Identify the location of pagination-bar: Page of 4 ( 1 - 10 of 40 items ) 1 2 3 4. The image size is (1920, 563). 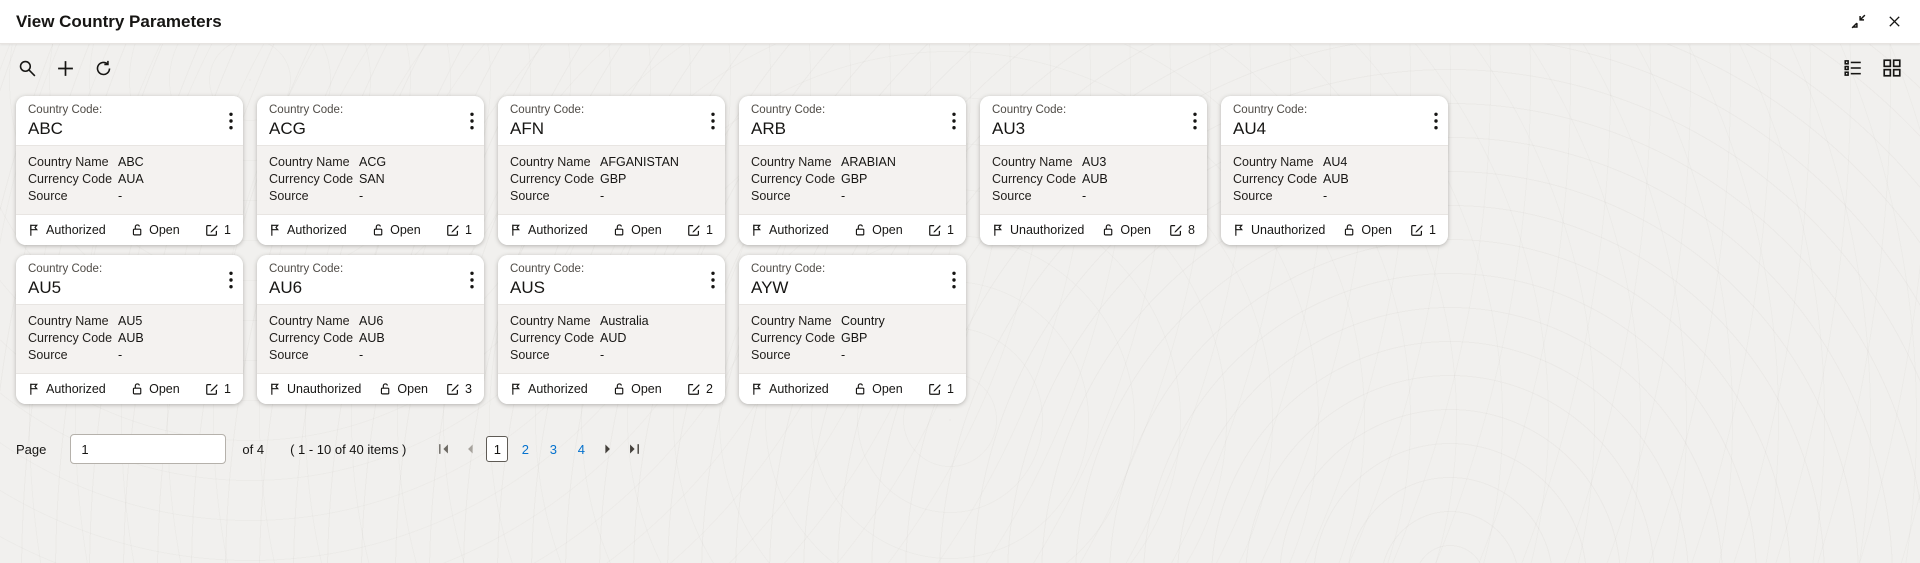
(968, 449).